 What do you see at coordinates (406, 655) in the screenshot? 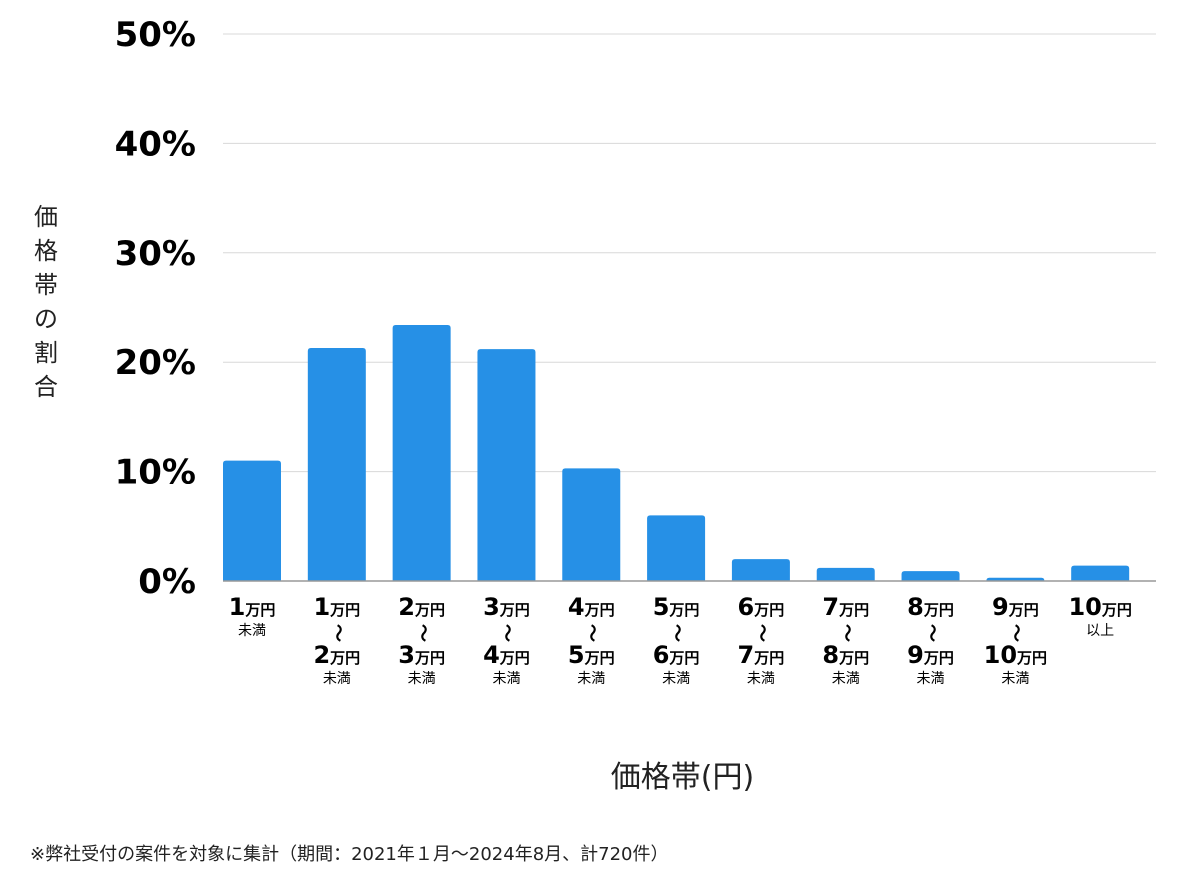
I see `amount: 3` at bounding box center [406, 655].